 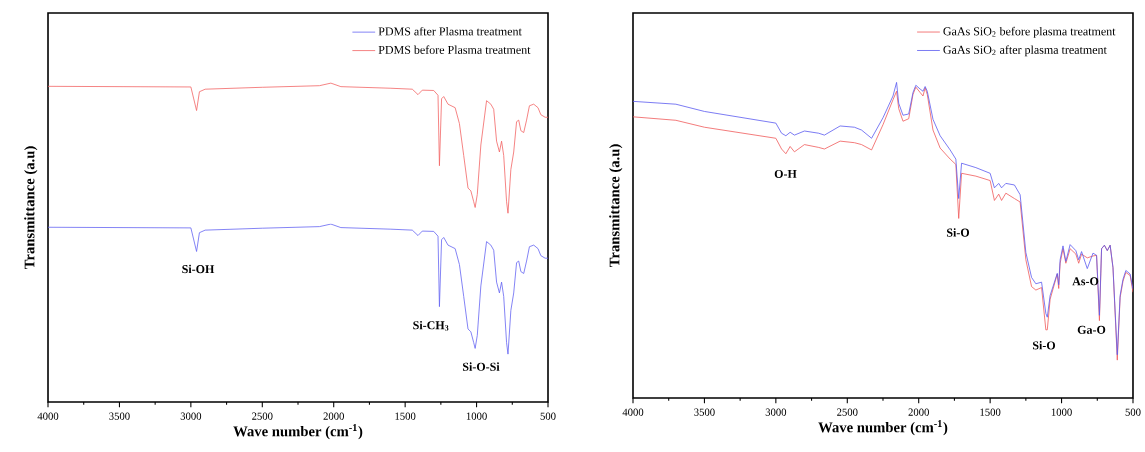 What do you see at coordinates (1085, 281) in the screenshot?
I see `annotation: As-O` at bounding box center [1085, 281].